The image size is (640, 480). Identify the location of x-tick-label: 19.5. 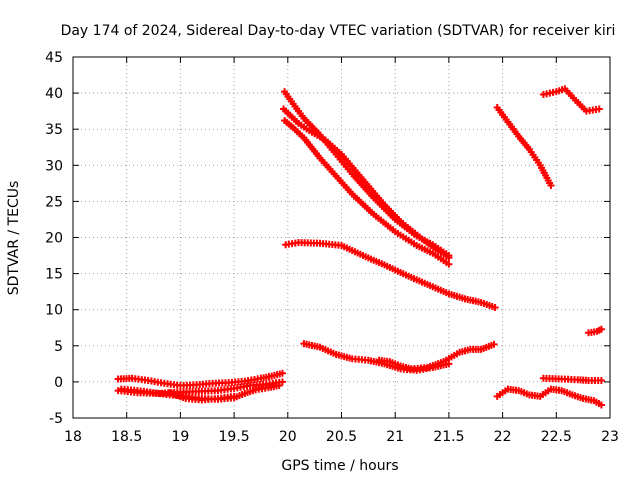
(234, 437).